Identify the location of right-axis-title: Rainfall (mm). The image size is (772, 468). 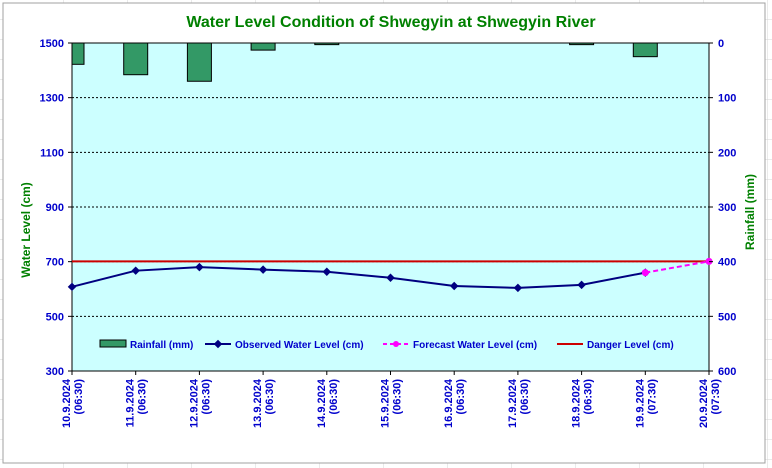
(750, 212).